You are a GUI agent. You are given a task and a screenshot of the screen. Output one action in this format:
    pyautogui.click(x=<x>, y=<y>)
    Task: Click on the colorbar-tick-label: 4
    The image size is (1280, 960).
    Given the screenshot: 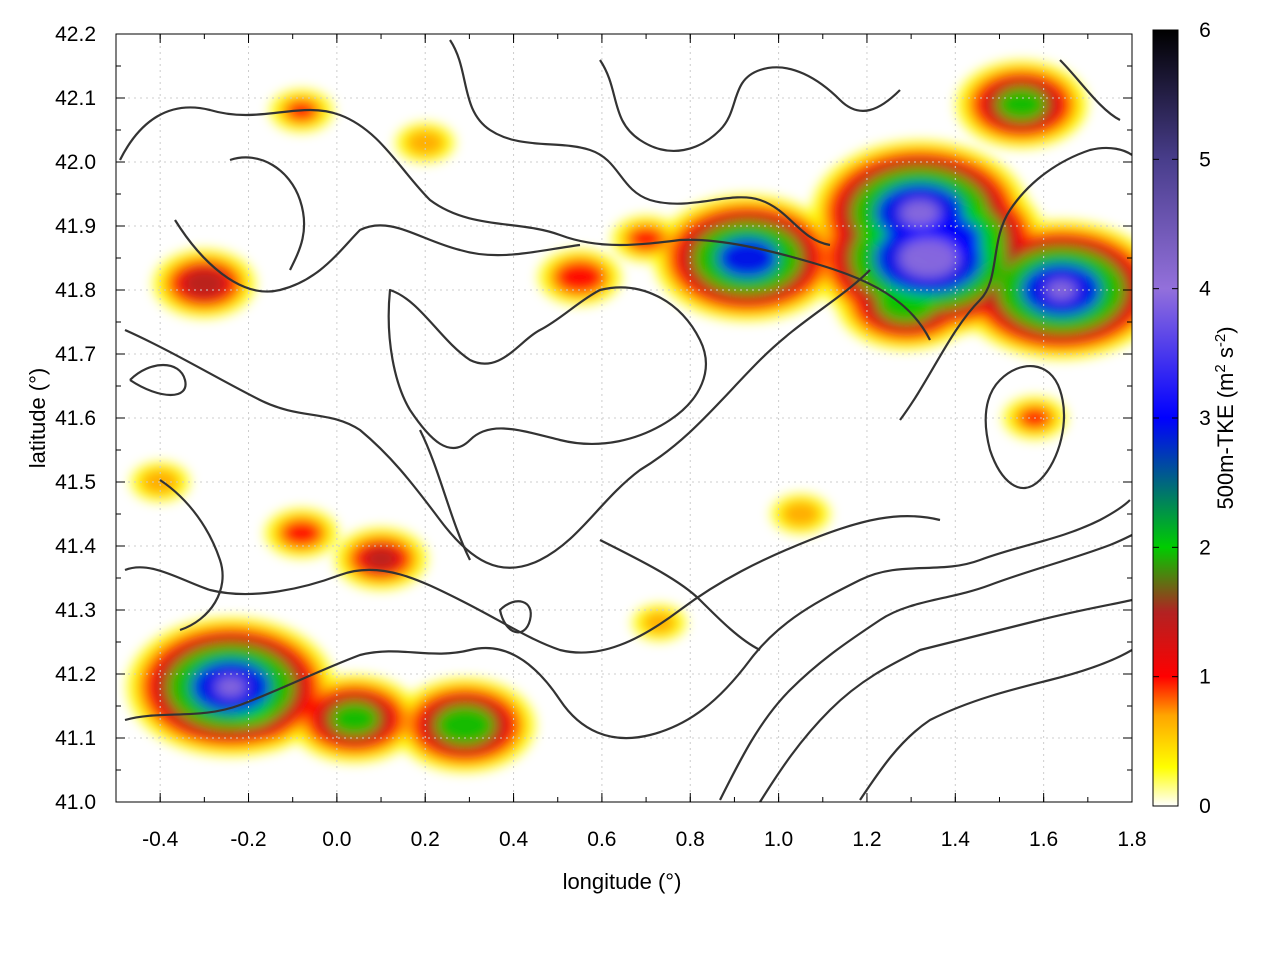 What is the action you would take?
    pyautogui.click(x=1205, y=289)
    